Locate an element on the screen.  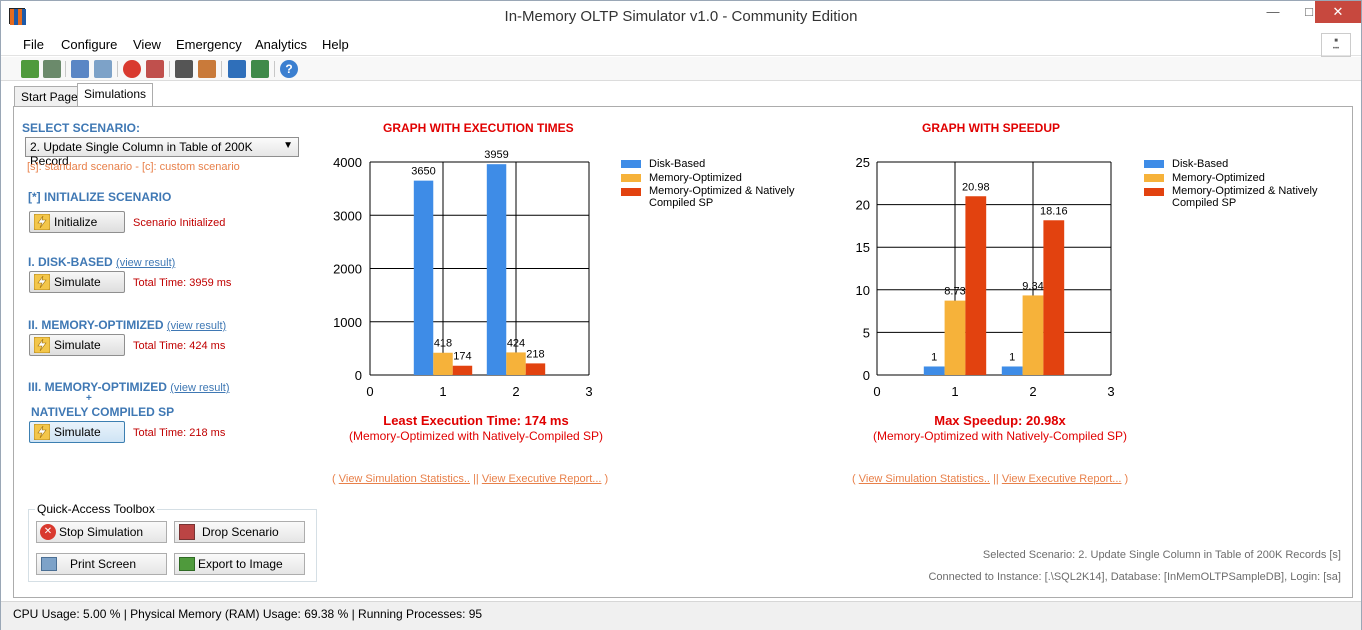
legend-native-1: Memory-Optimized & Natively is located at coordinates (722, 191).